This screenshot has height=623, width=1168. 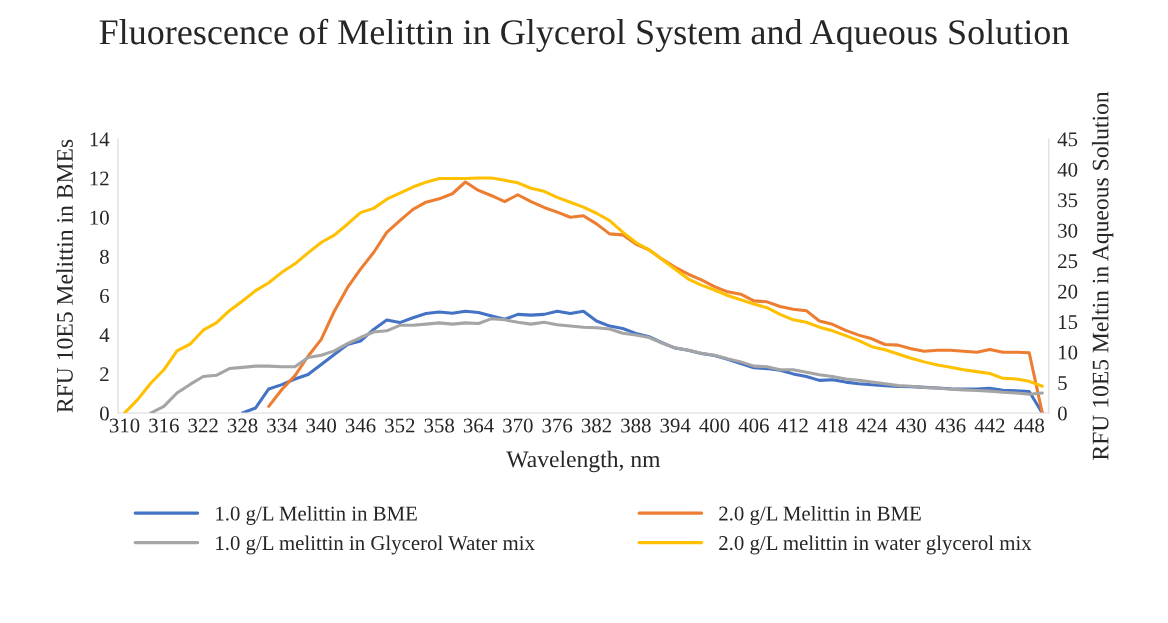 What do you see at coordinates (99, 178) in the screenshot?
I see `y-tick-label: 12` at bounding box center [99, 178].